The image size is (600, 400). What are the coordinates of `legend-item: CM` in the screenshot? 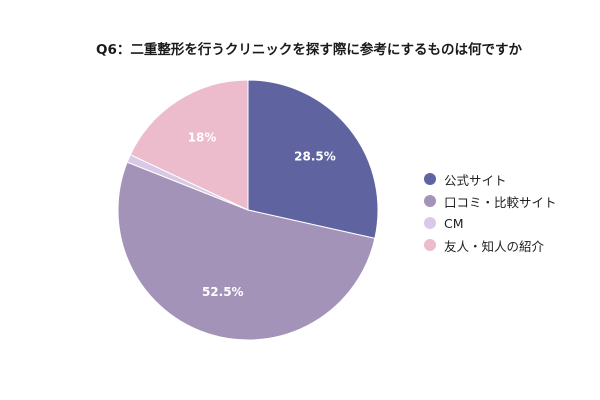 It's located at (490, 223).